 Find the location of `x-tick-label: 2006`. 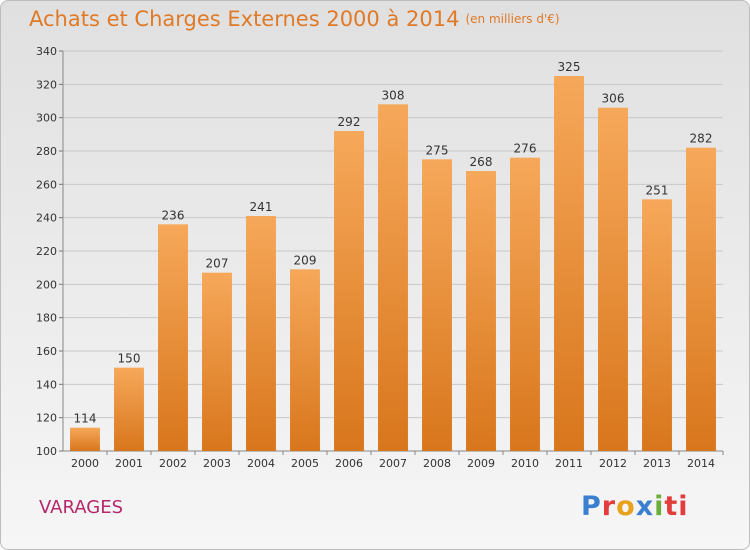

x-tick-label: 2006 is located at coordinates (349, 463).